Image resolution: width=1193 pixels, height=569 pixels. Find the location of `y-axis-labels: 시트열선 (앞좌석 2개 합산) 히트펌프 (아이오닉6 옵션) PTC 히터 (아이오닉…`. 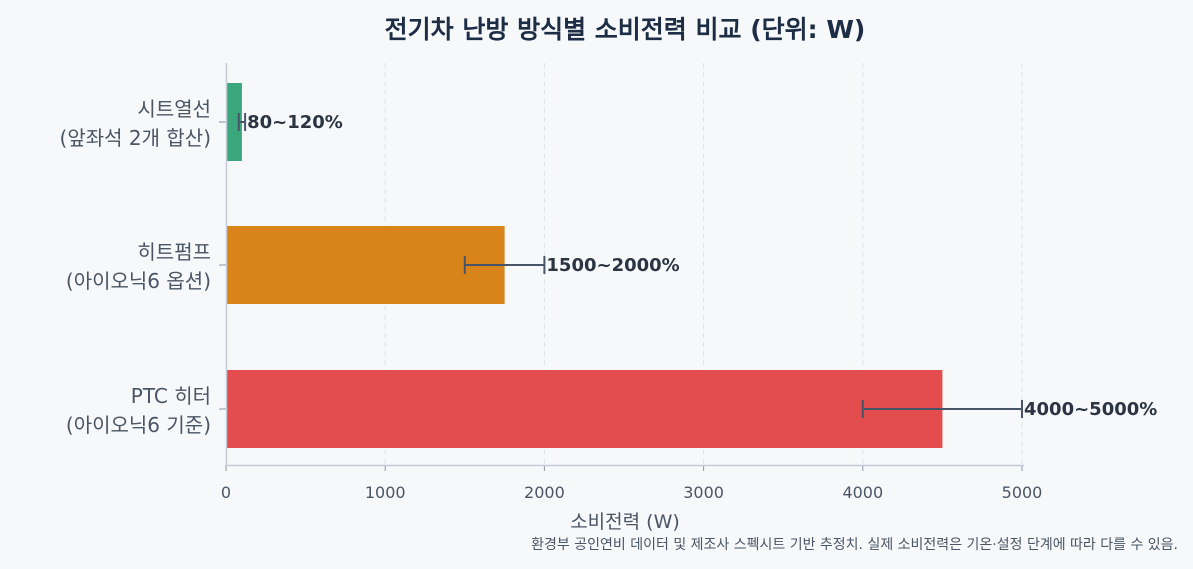

y-axis-labels: 시트열선 (앞좌석 2개 합산) 히트펌프 (아이오닉6 옵션) PTC 히터 (아이오닉… is located at coordinates (143, 267).